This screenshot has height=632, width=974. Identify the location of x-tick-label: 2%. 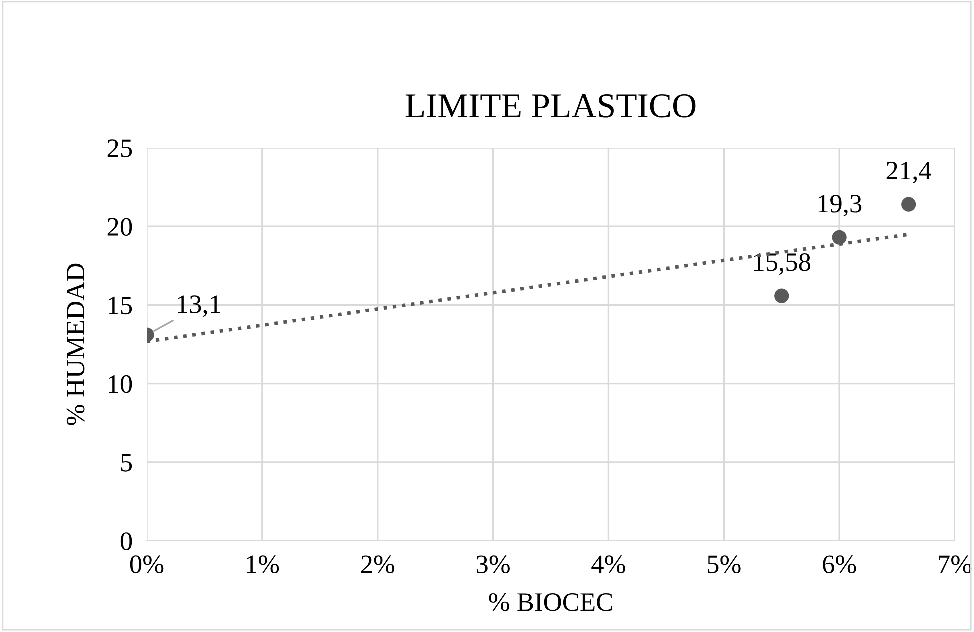
(378, 565).